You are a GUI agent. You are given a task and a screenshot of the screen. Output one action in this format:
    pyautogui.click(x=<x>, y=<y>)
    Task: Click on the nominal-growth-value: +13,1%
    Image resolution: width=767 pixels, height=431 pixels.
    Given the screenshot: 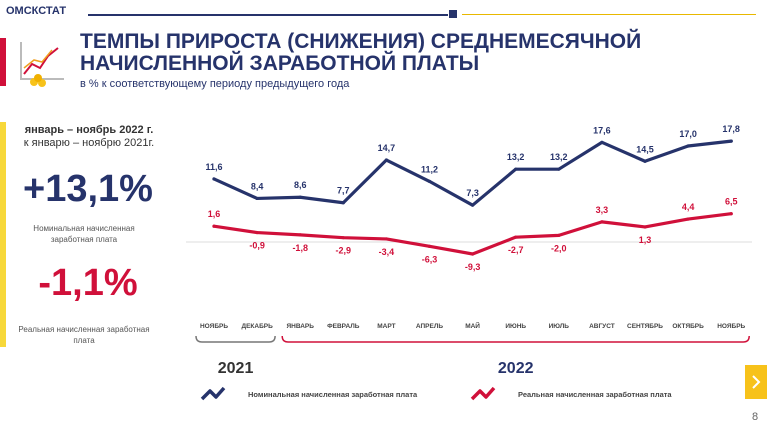 What is the action you would take?
    pyautogui.click(x=88, y=189)
    